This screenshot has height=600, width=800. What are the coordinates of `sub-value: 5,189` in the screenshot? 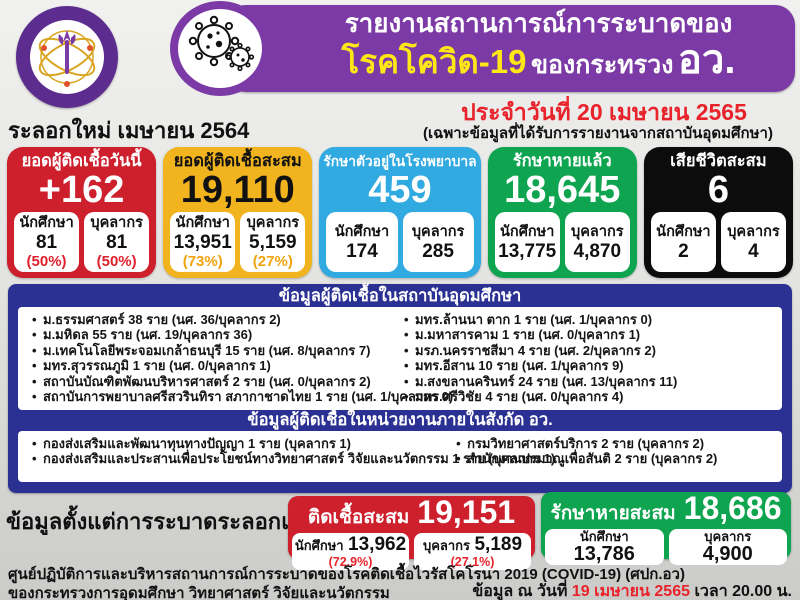 It's located at (498, 544).